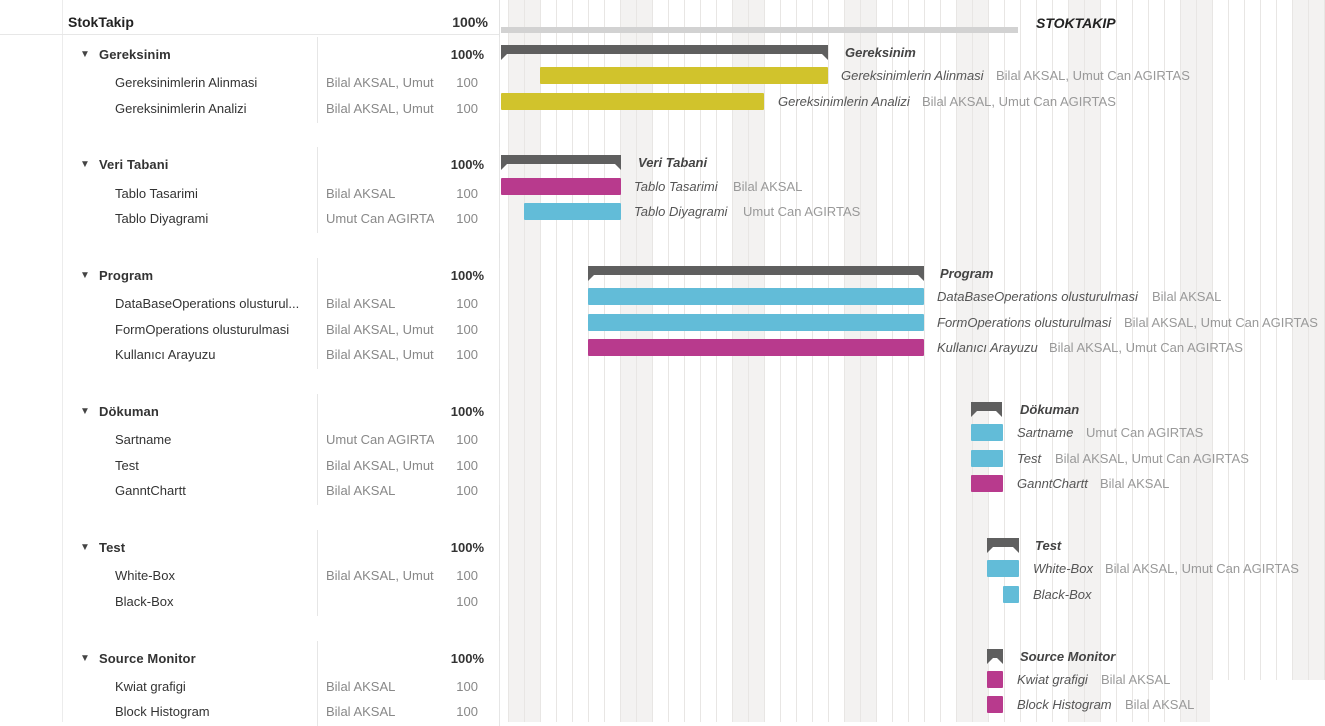 The height and width of the screenshot is (726, 1325). I want to click on task-row: Test Bilal AKSAL, Umut 100, so click(250, 466).